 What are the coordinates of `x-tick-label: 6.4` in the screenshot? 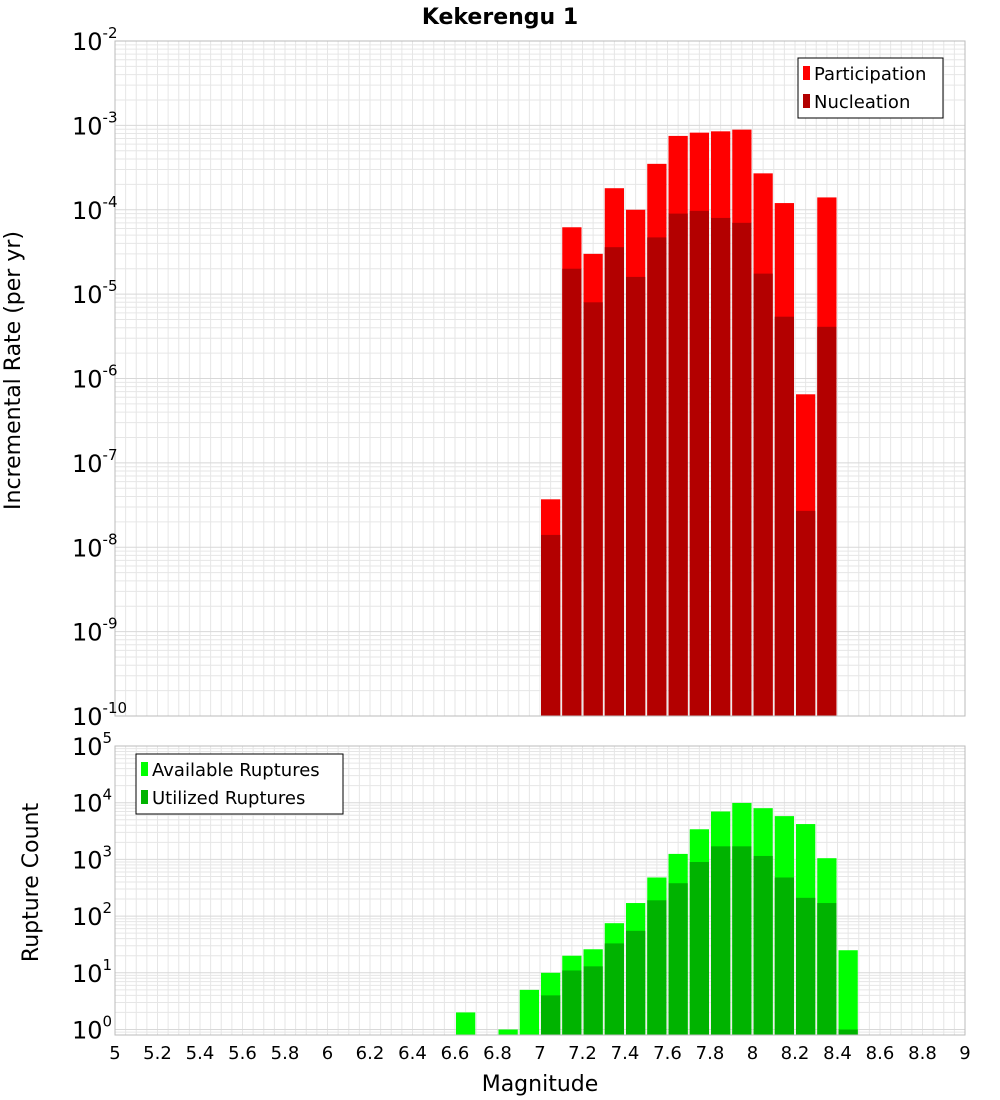 It's located at (412, 1053).